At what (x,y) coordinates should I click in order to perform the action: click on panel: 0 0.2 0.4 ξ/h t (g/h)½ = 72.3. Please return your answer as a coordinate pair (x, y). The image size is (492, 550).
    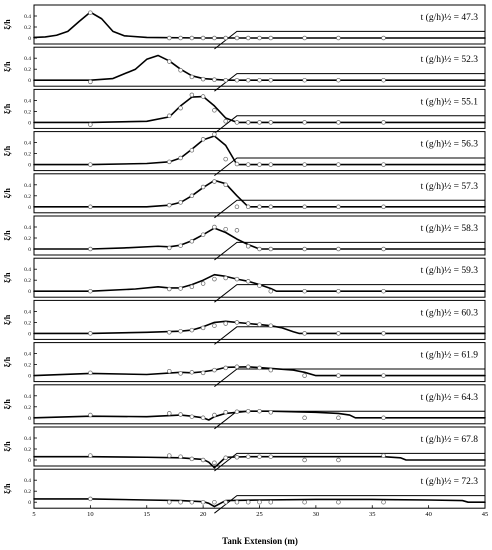
    Looking at the image, I should click on (244, 491).